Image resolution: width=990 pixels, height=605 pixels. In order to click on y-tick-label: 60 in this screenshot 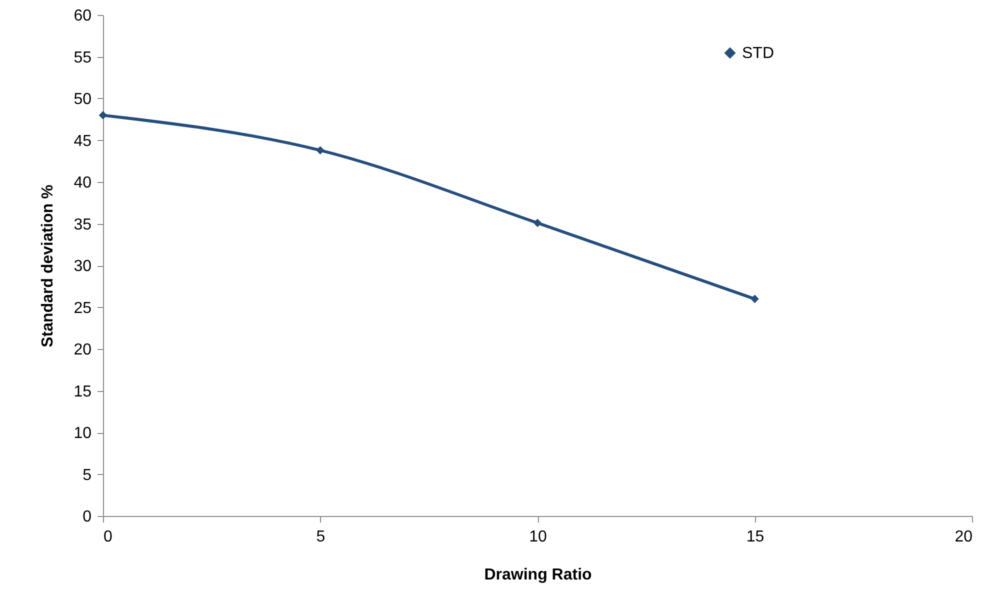, I will do `click(83, 16)`.